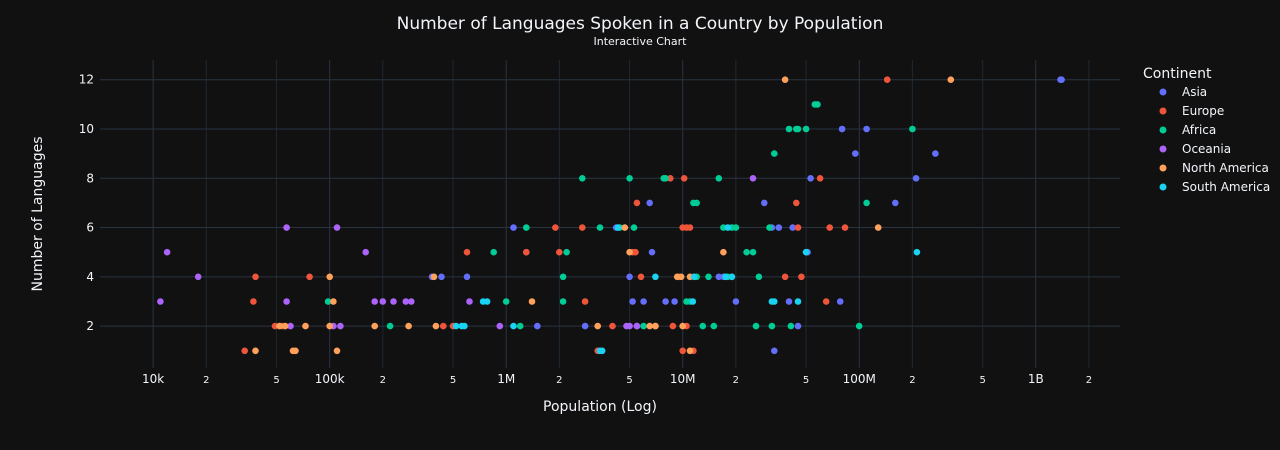 The height and width of the screenshot is (450, 1280). What do you see at coordinates (1215, 187) in the screenshot?
I see `legend-item-south-america: South America` at bounding box center [1215, 187].